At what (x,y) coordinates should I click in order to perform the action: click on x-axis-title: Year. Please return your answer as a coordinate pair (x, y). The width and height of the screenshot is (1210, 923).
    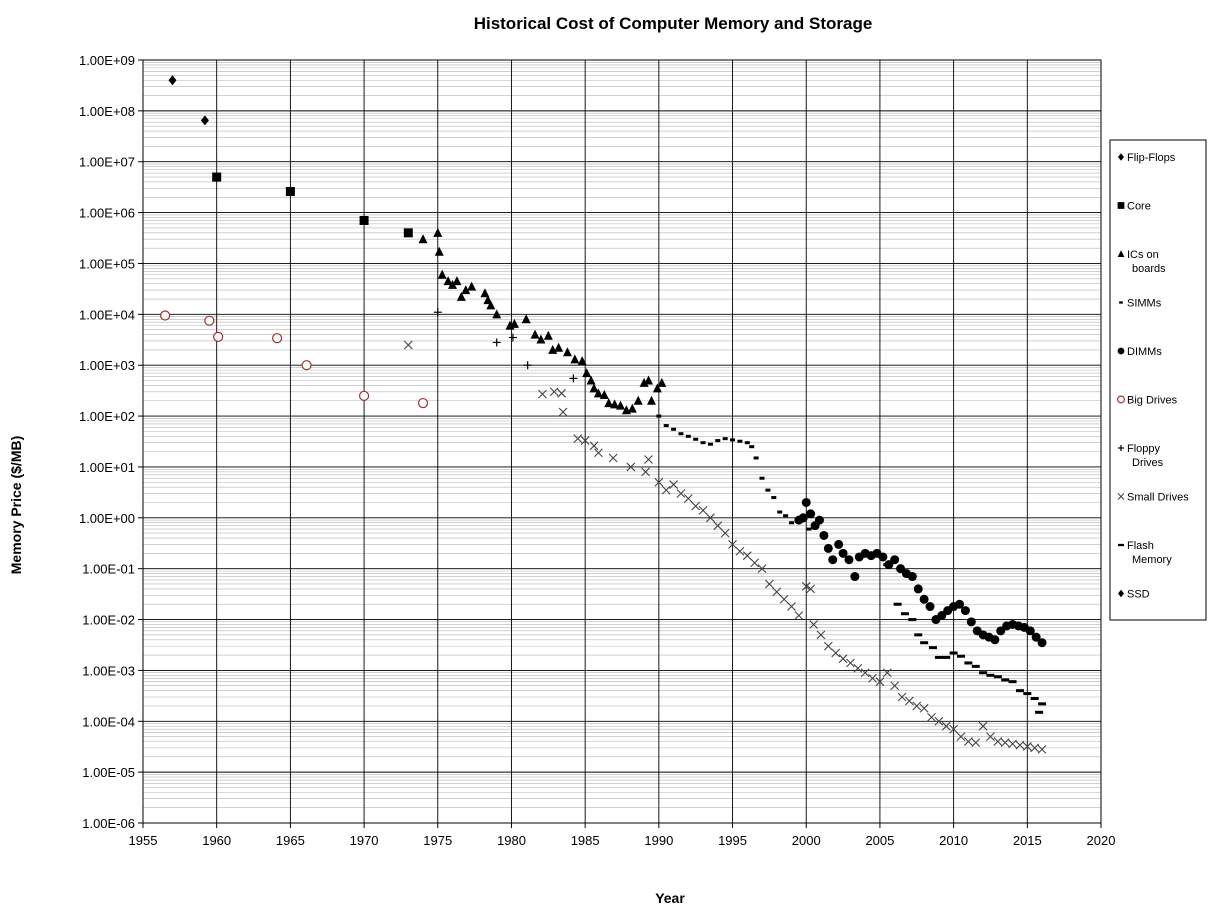
    Looking at the image, I should click on (670, 898).